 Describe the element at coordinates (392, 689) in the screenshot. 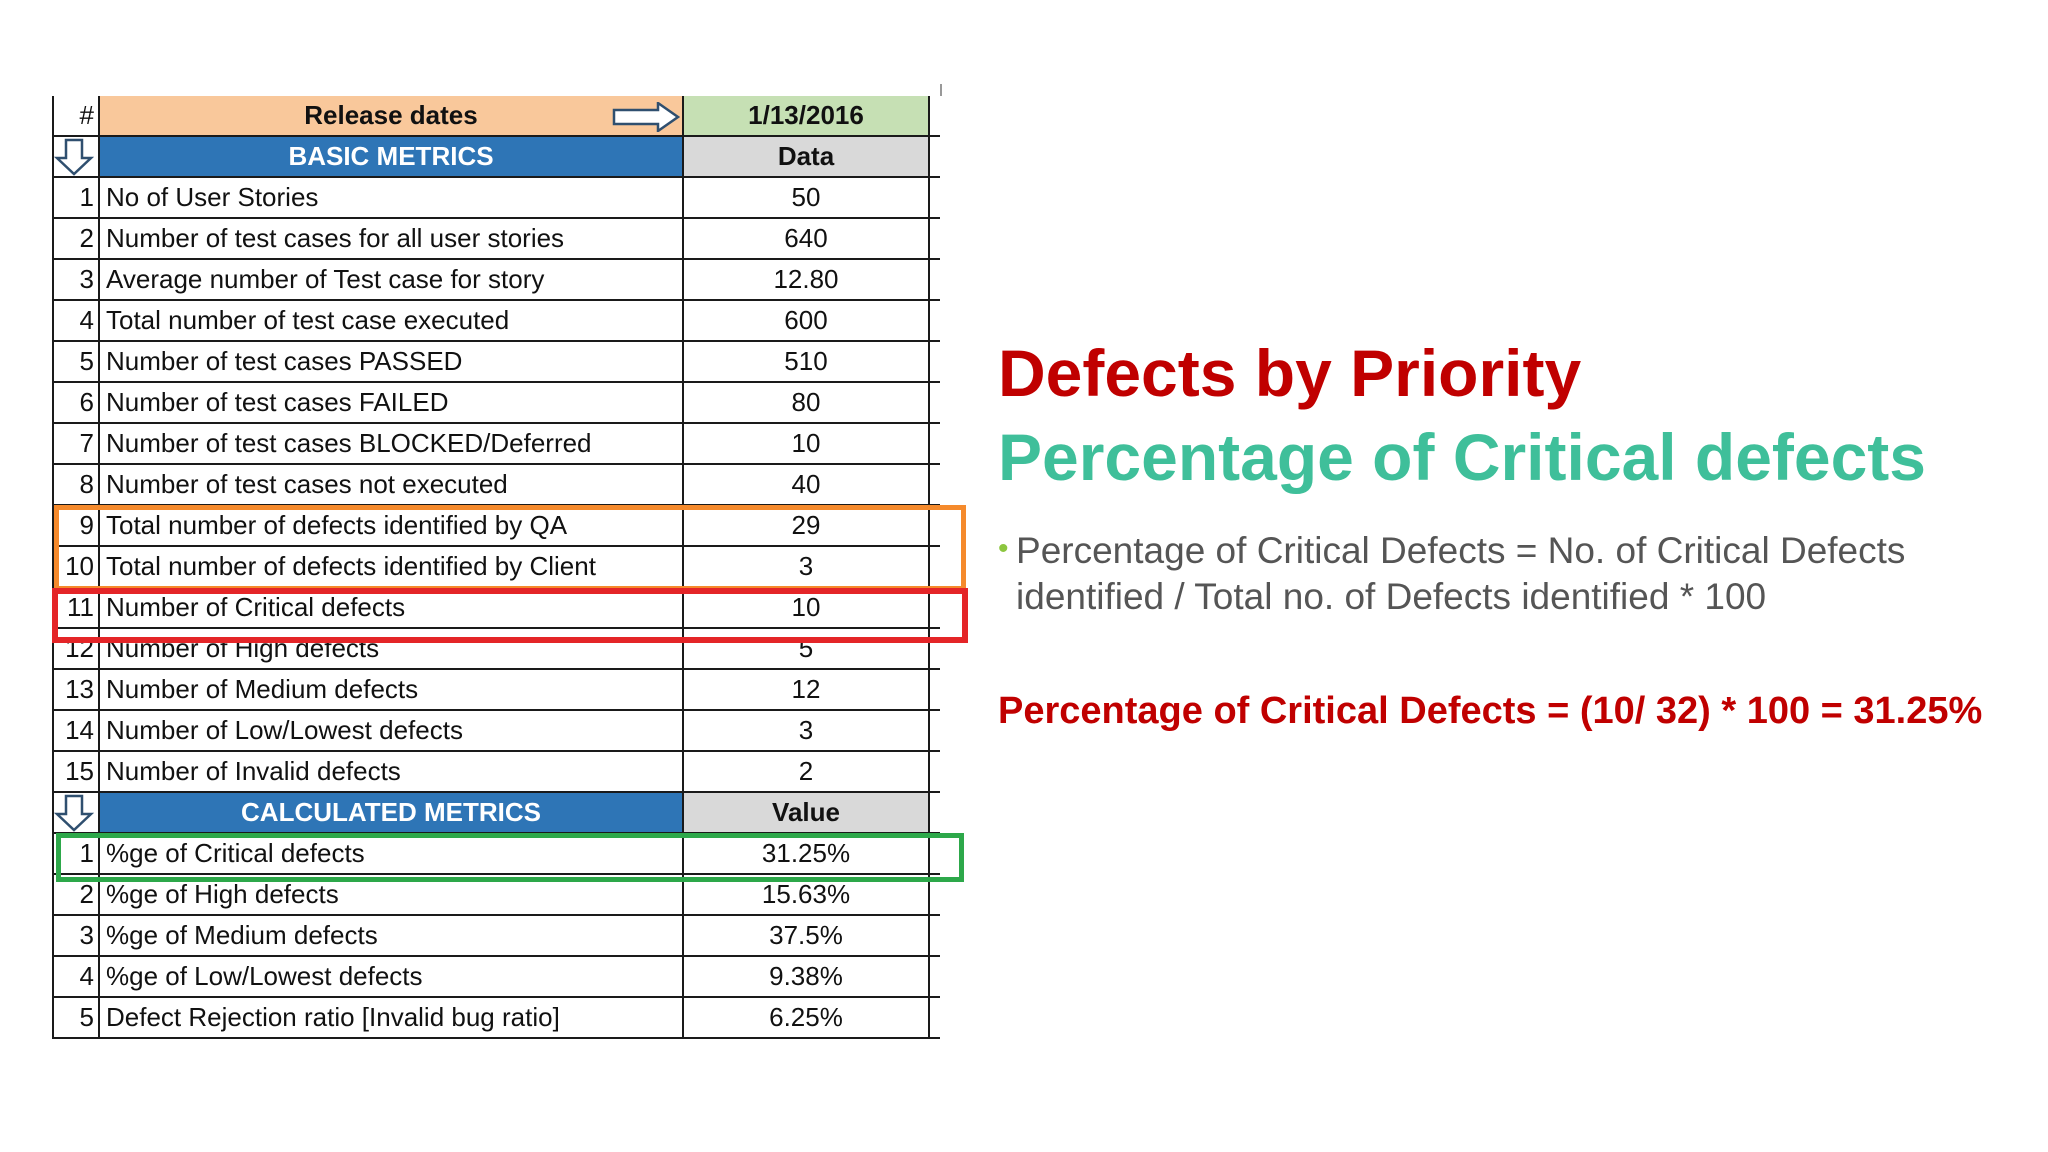

I see `metric-label: Number of Medium defects` at that location.